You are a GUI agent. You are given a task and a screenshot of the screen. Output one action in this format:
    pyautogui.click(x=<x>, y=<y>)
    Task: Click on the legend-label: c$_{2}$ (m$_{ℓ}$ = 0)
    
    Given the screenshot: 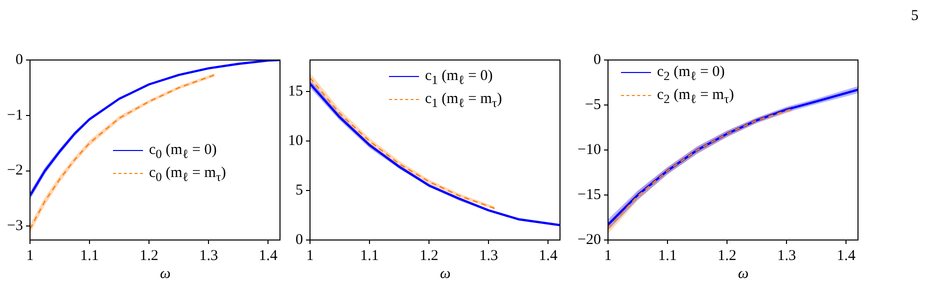 What is the action you would take?
    pyautogui.click(x=691, y=73)
    